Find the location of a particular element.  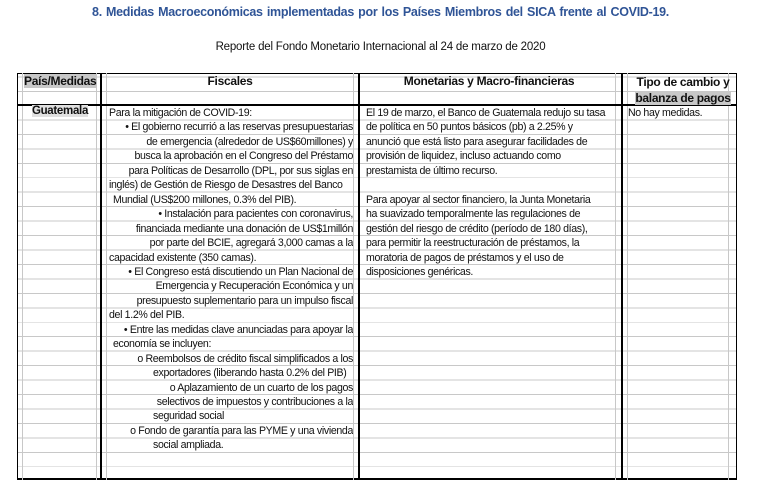

text-line: disposiciones genéricas. is located at coordinates (420, 271).